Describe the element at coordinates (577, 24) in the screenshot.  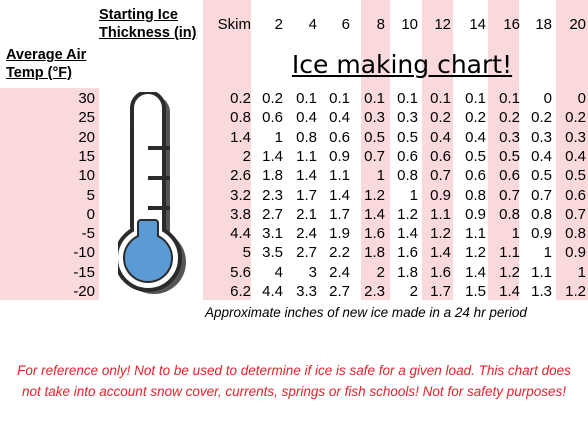
I see `column-header: 20` at that location.